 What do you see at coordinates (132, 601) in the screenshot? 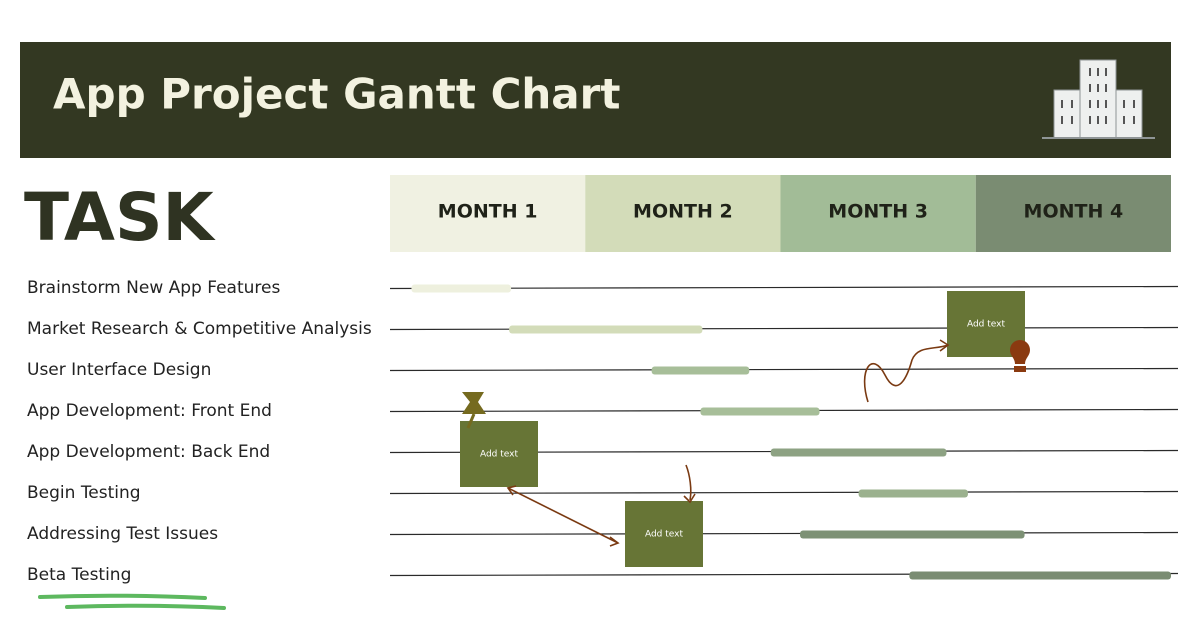
I see `underline` at bounding box center [132, 601].